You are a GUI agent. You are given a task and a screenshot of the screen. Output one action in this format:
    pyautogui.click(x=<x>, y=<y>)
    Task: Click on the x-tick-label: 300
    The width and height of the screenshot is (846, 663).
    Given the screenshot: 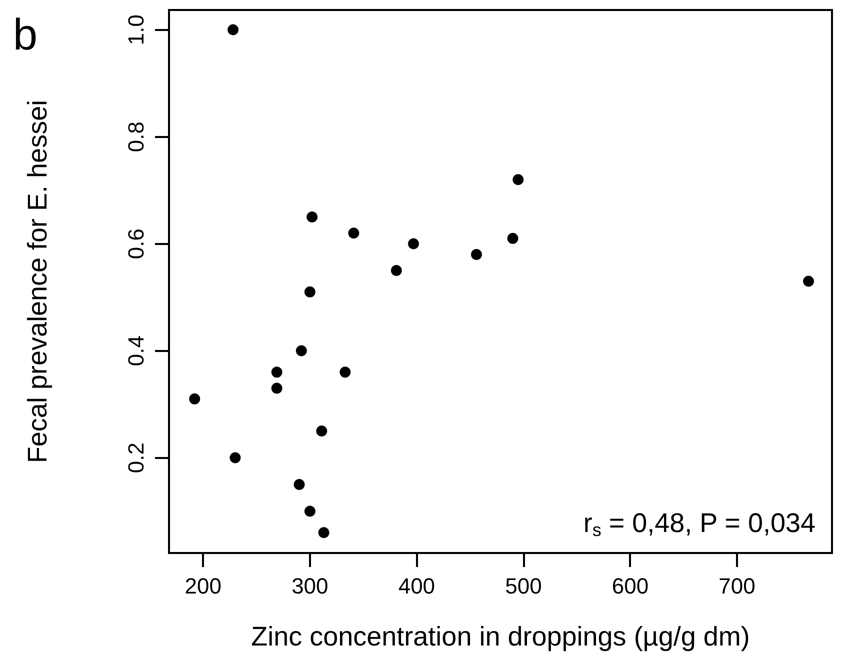 What is the action you would take?
    pyautogui.click(x=310, y=586)
    